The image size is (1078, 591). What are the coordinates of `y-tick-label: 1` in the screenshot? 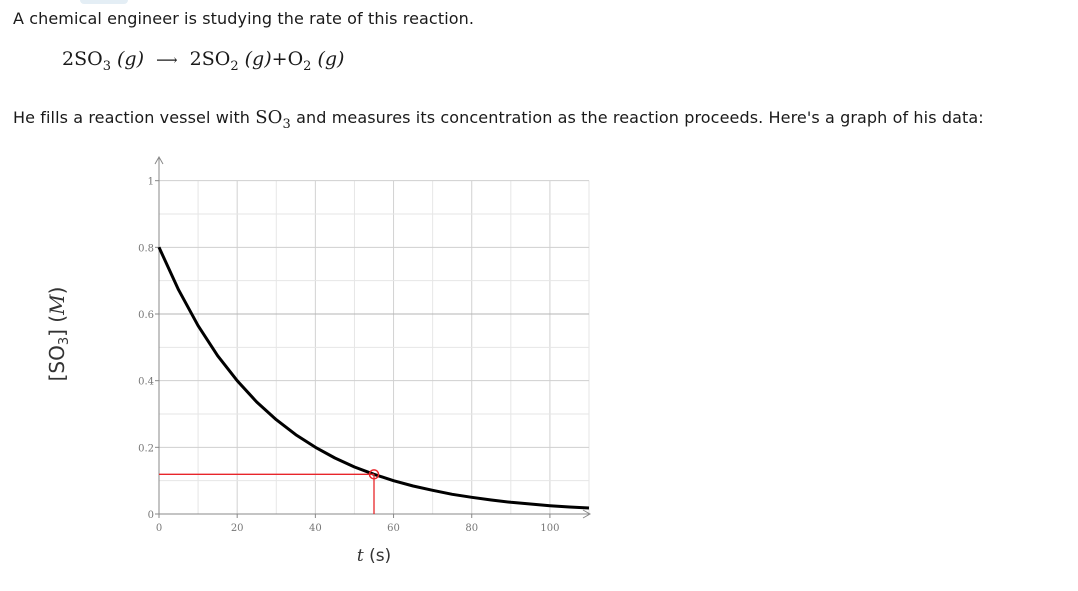 It's located at (151, 182).